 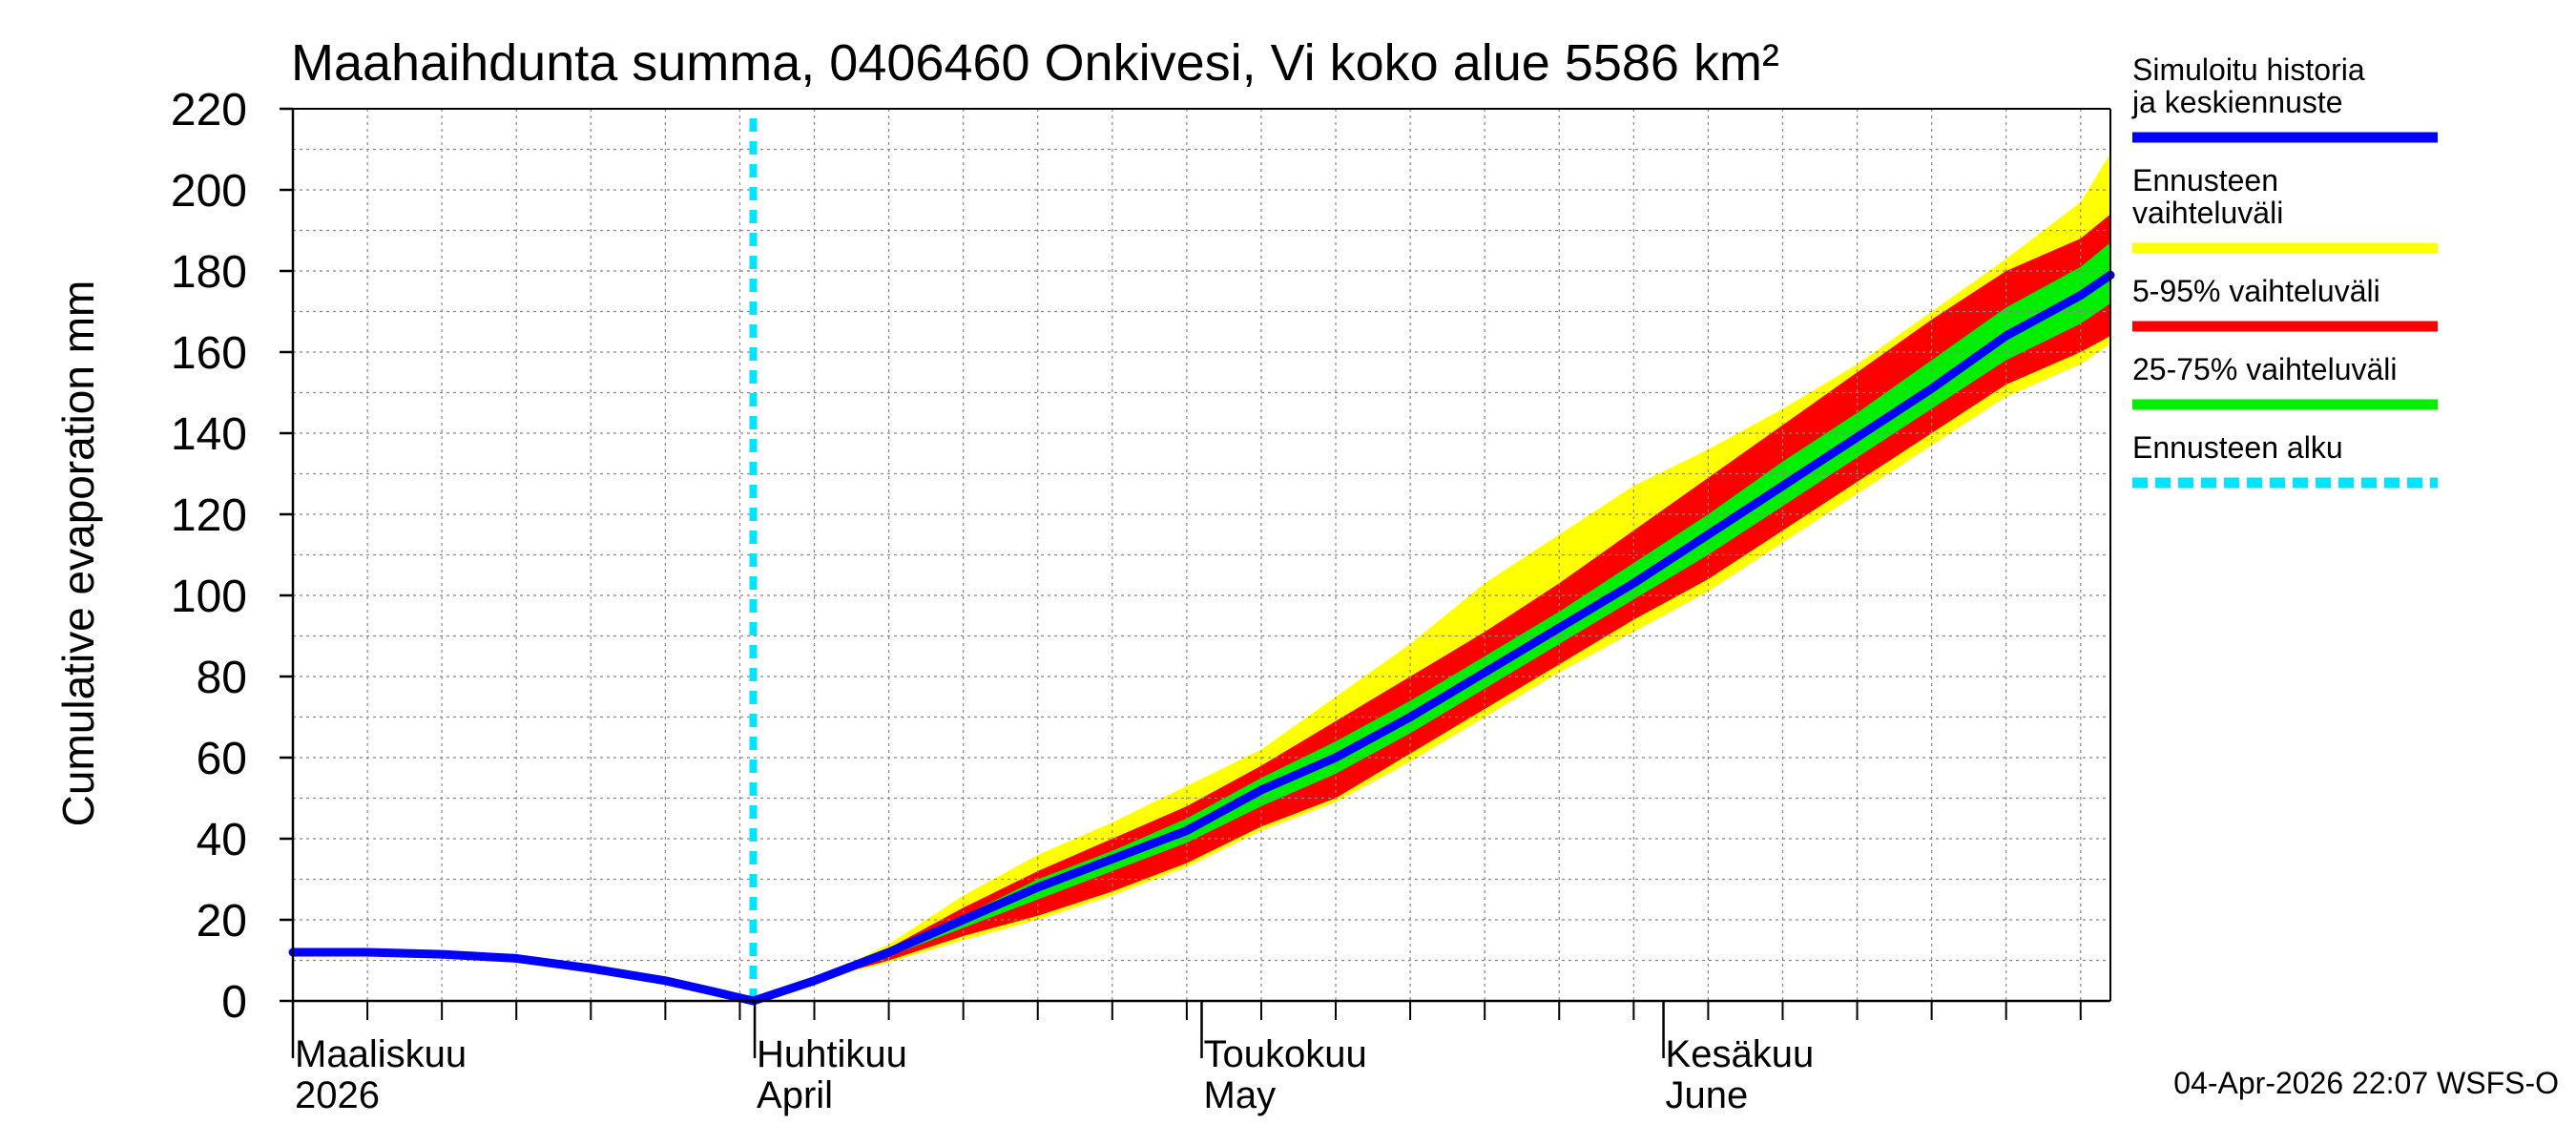 I want to click on legend-label-p5_95: 5-95% vaihteluväli, so click(x=2256, y=291).